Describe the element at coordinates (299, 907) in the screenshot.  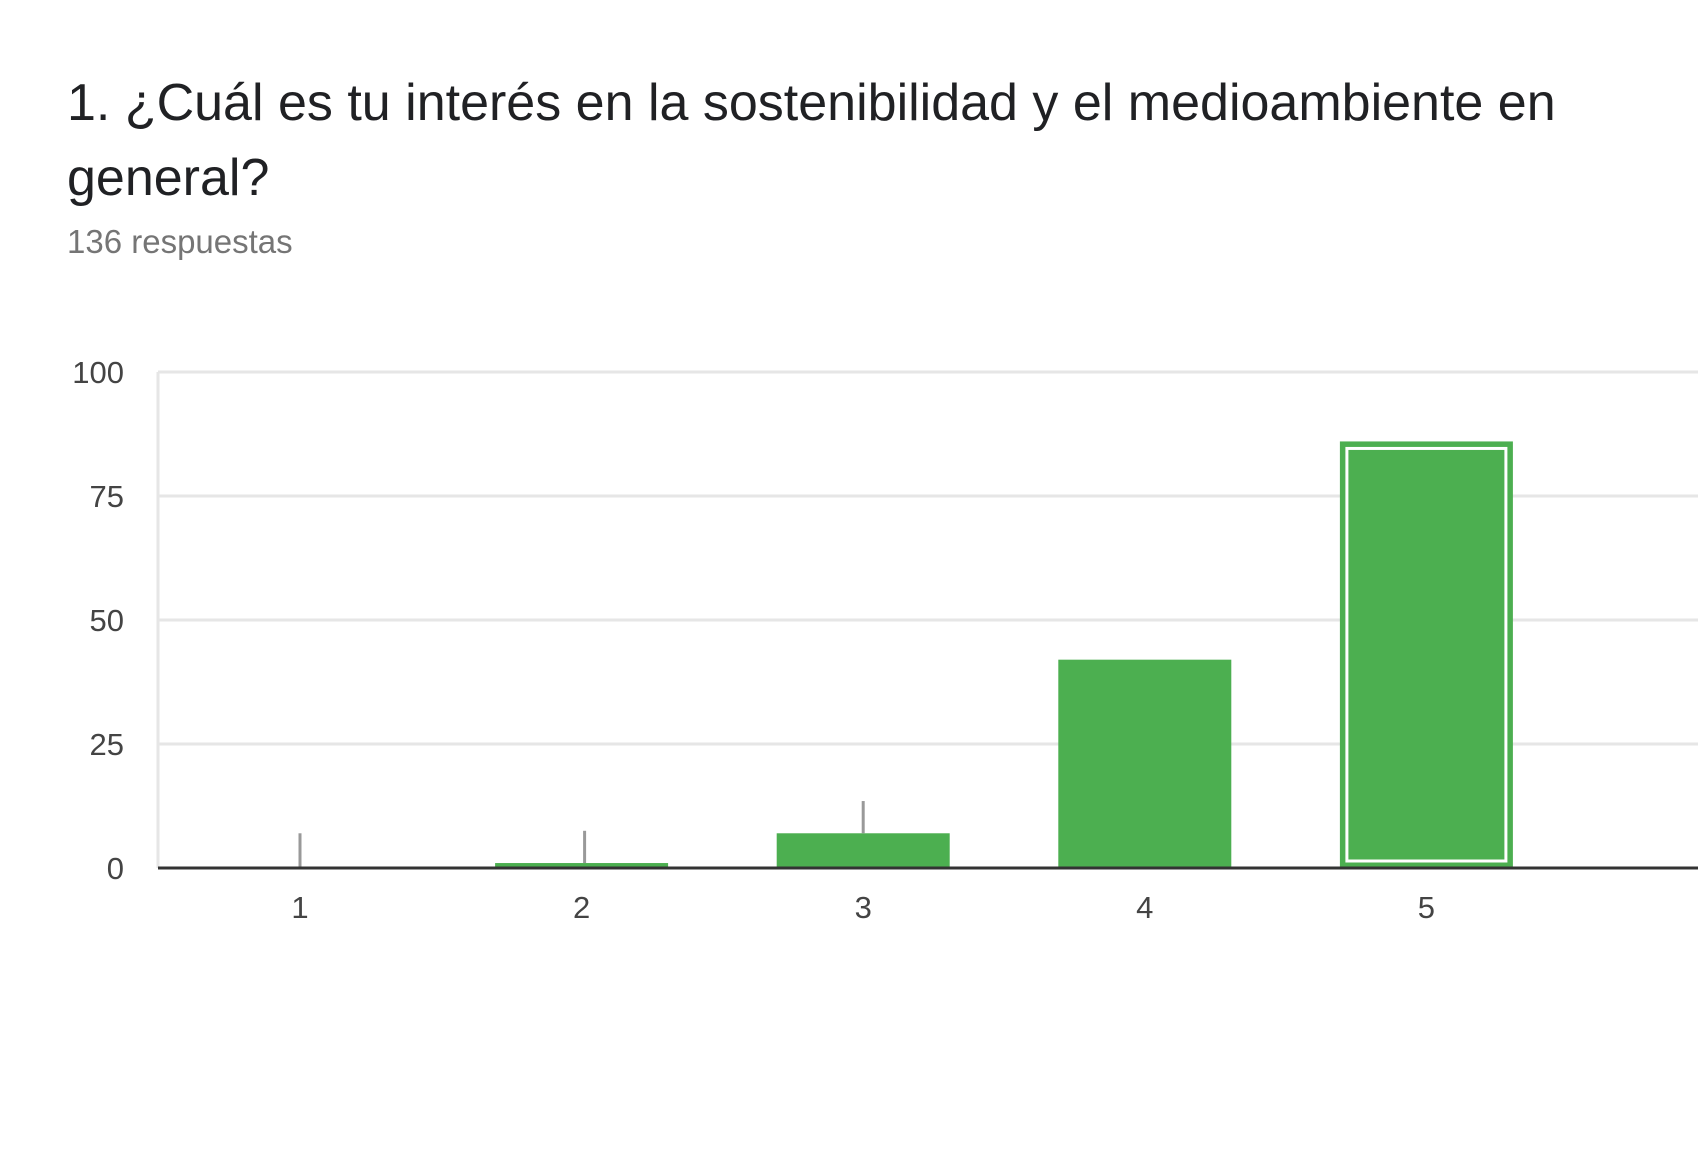
I see `x-tick-label: 1` at that location.